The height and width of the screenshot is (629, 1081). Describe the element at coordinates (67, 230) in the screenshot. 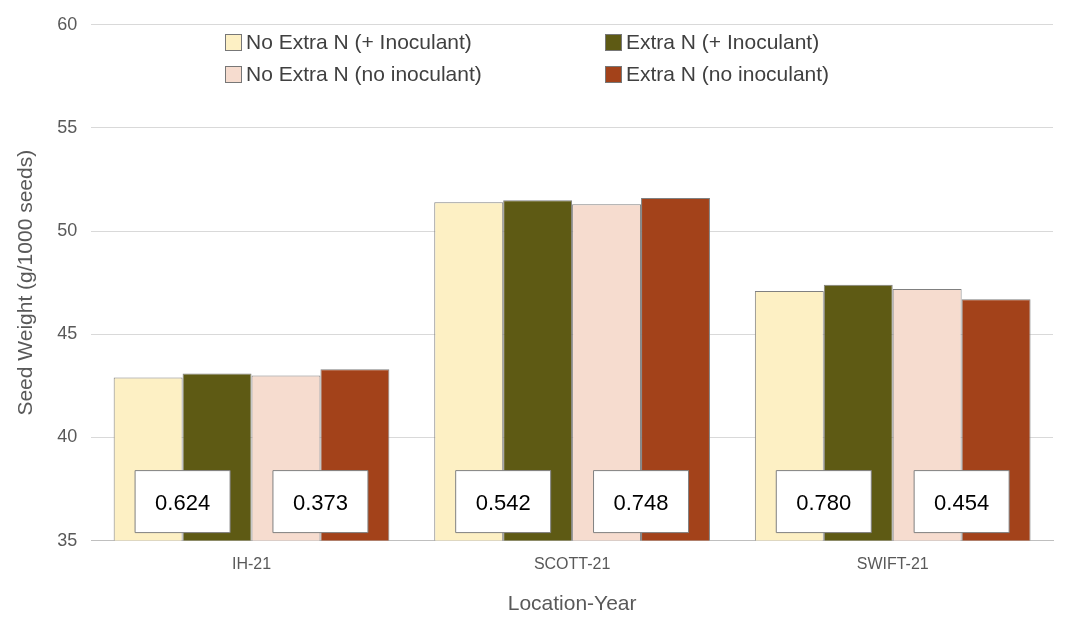

I see `y-tick-label: 50` at that location.